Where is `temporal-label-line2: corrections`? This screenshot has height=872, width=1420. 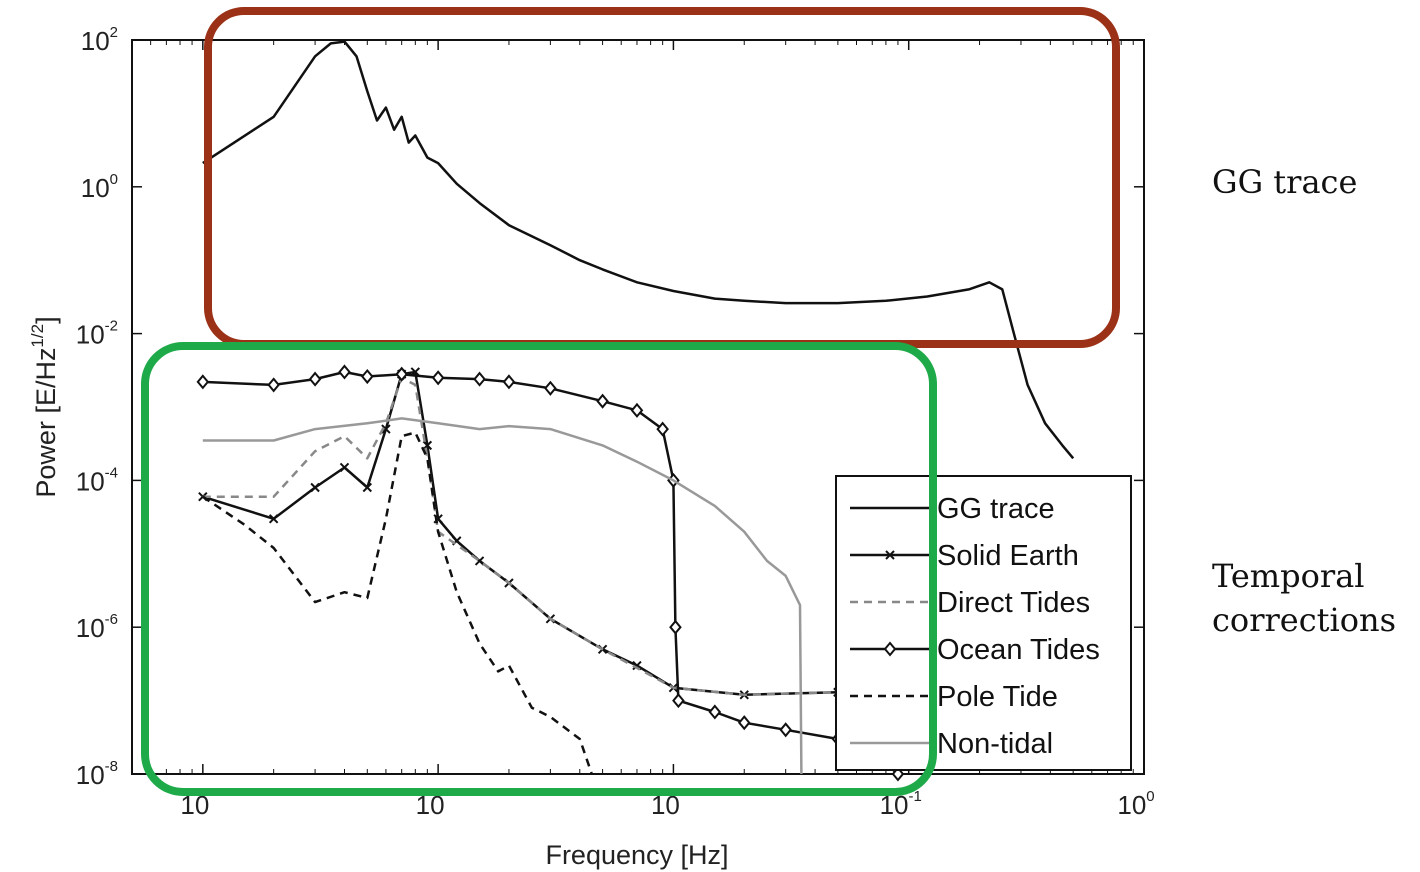
temporal-label-line2: corrections is located at coordinates (1304, 620).